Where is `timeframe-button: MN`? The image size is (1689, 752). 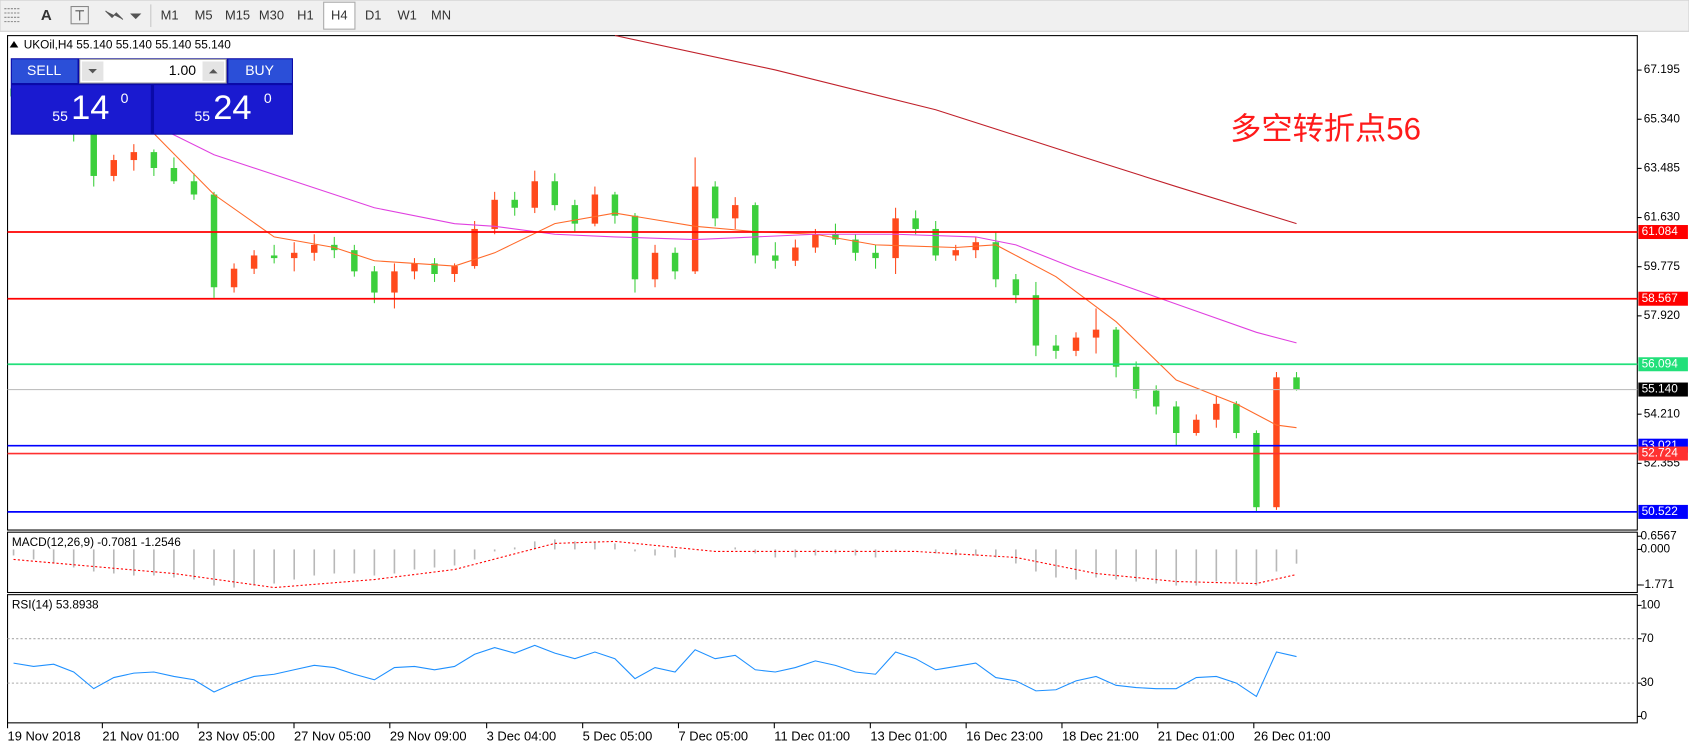
timeframe-button: MN is located at coordinates (441, 15).